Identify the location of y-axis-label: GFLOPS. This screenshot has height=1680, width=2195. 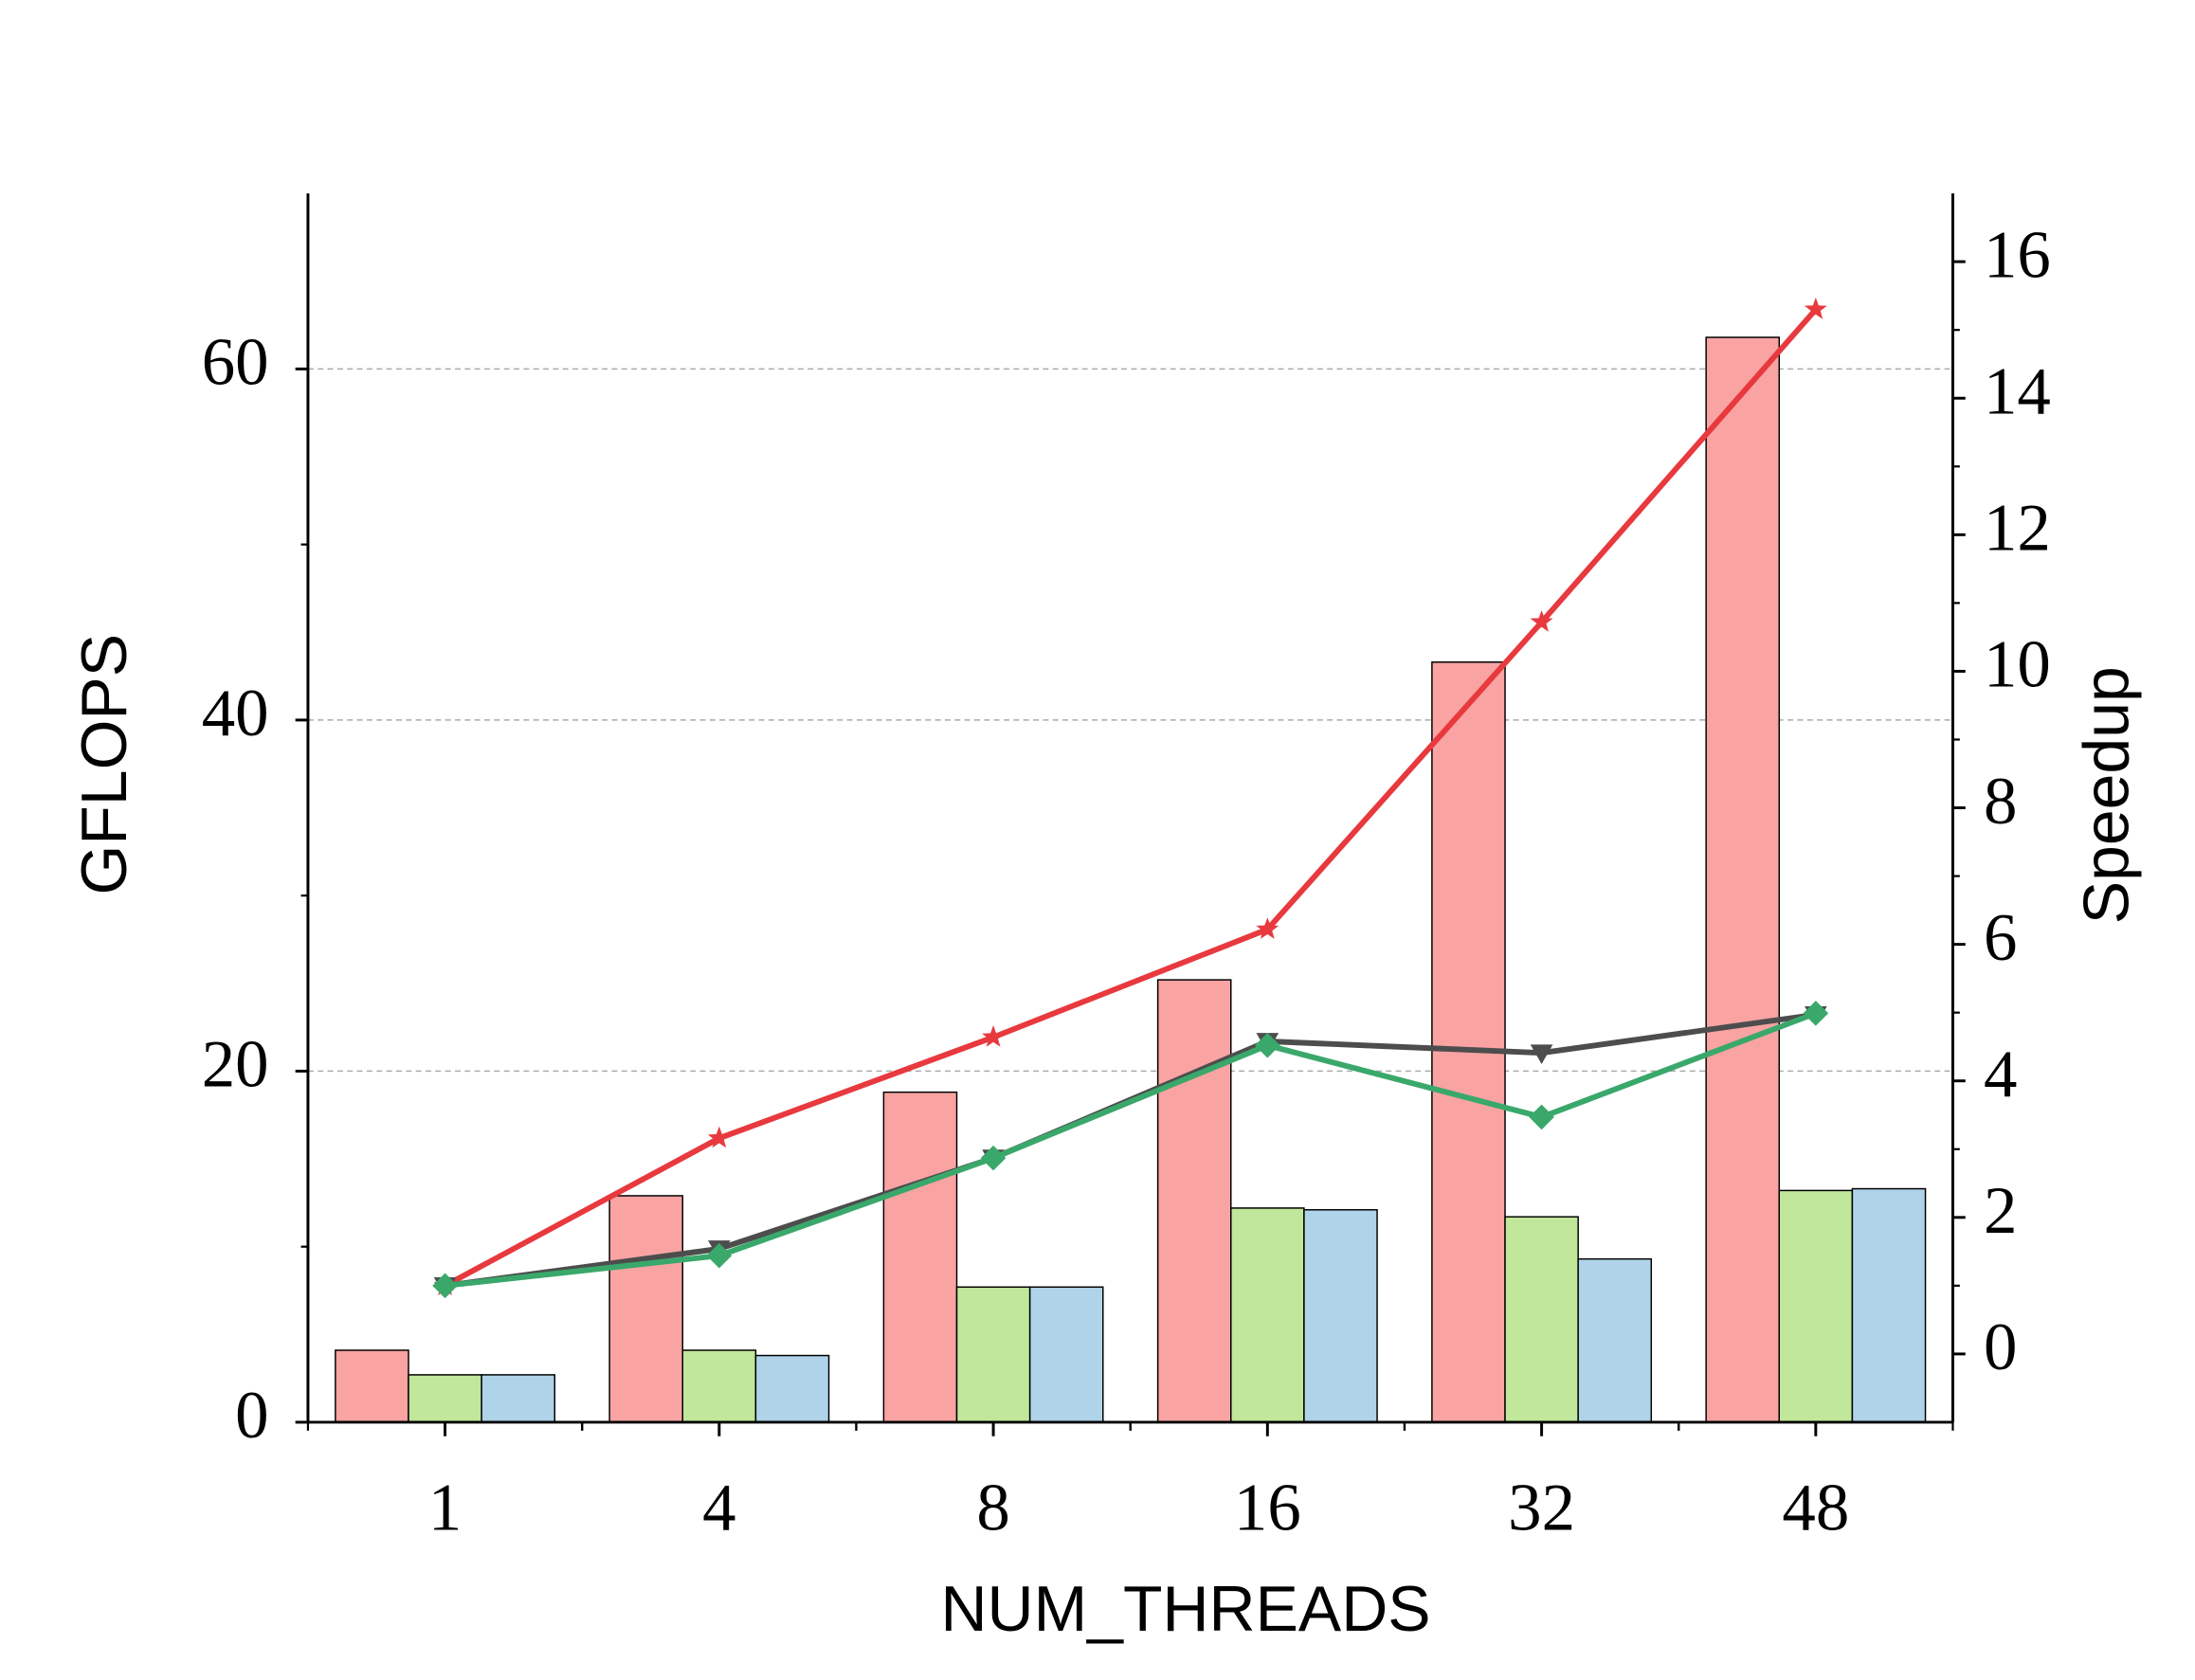
(104, 764).